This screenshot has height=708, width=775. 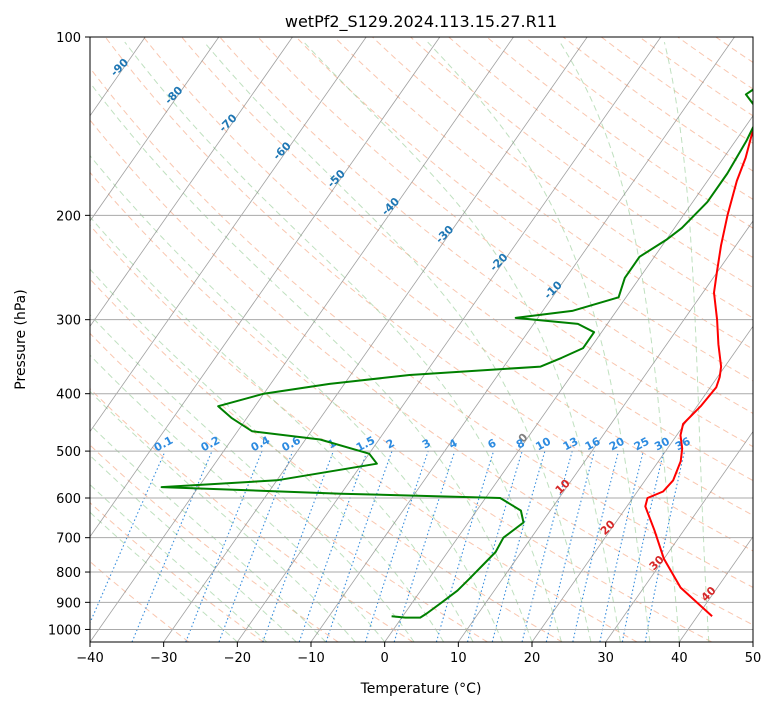 What do you see at coordinates (571, 444) in the screenshot?
I see `mixing-ratio-label: 13` at bounding box center [571, 444].